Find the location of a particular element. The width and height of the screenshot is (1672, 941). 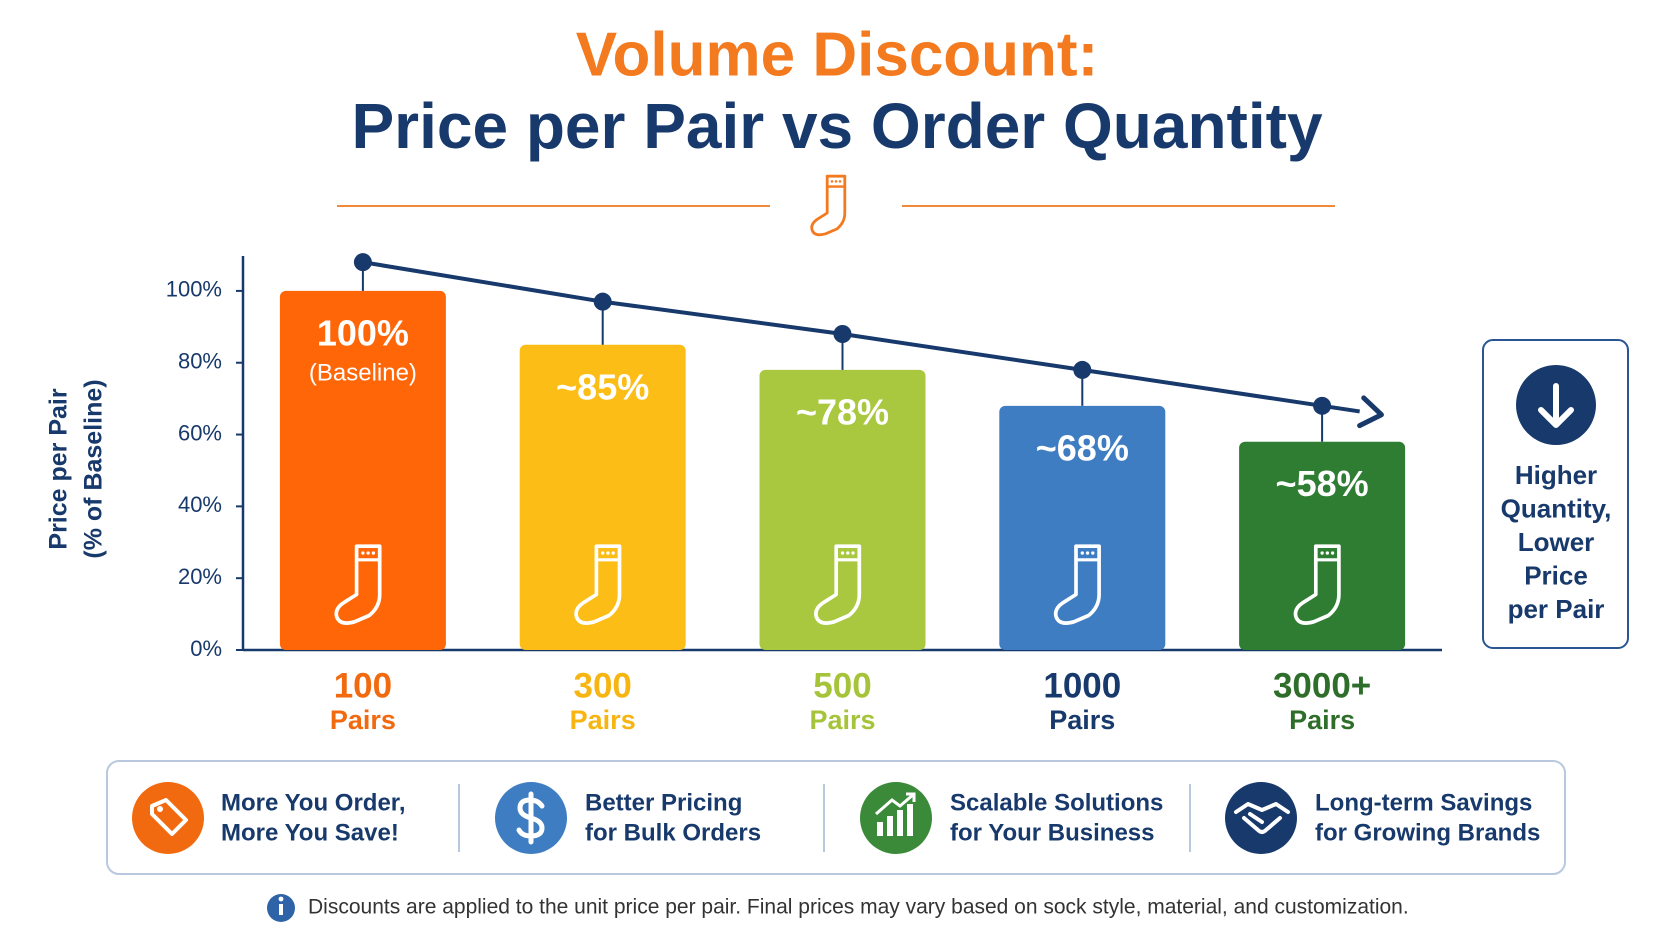

benefits-panel is located at coordinates (836, 817).